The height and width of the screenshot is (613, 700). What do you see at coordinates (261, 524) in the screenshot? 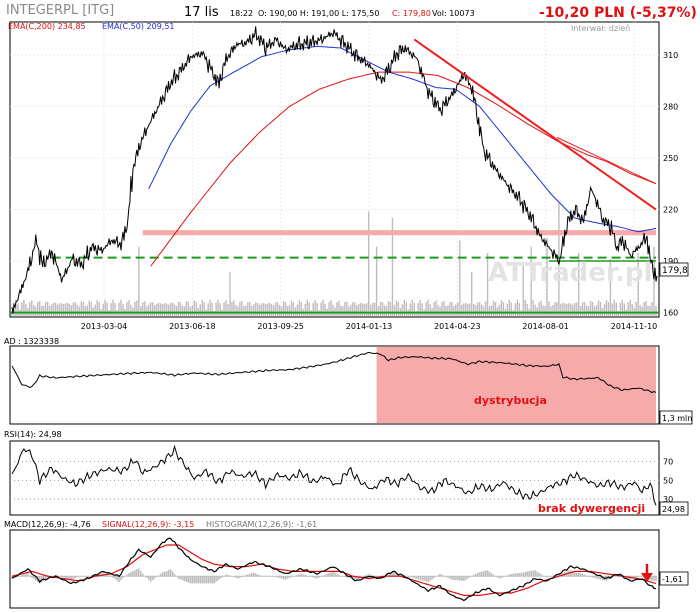
I see `histogram-legend: HISTOGRAM(12,26,9): -1,61` at bounding box center [261, 524].